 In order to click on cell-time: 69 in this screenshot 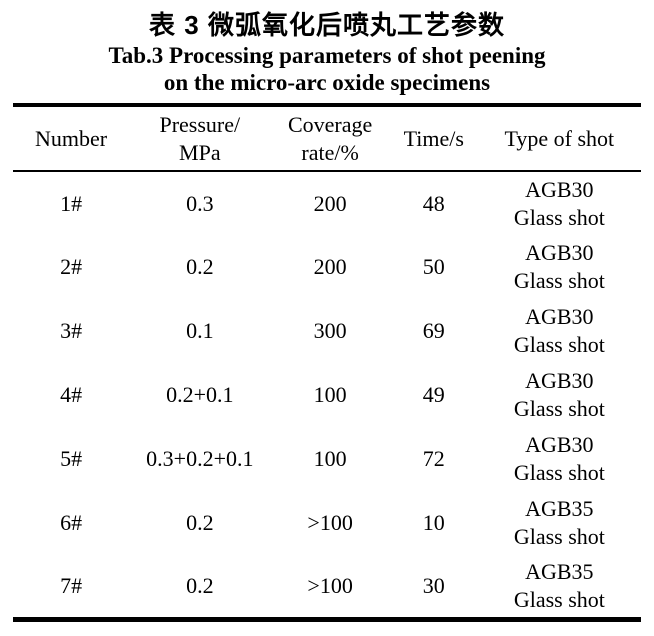, I will do `click(433, 330)`.